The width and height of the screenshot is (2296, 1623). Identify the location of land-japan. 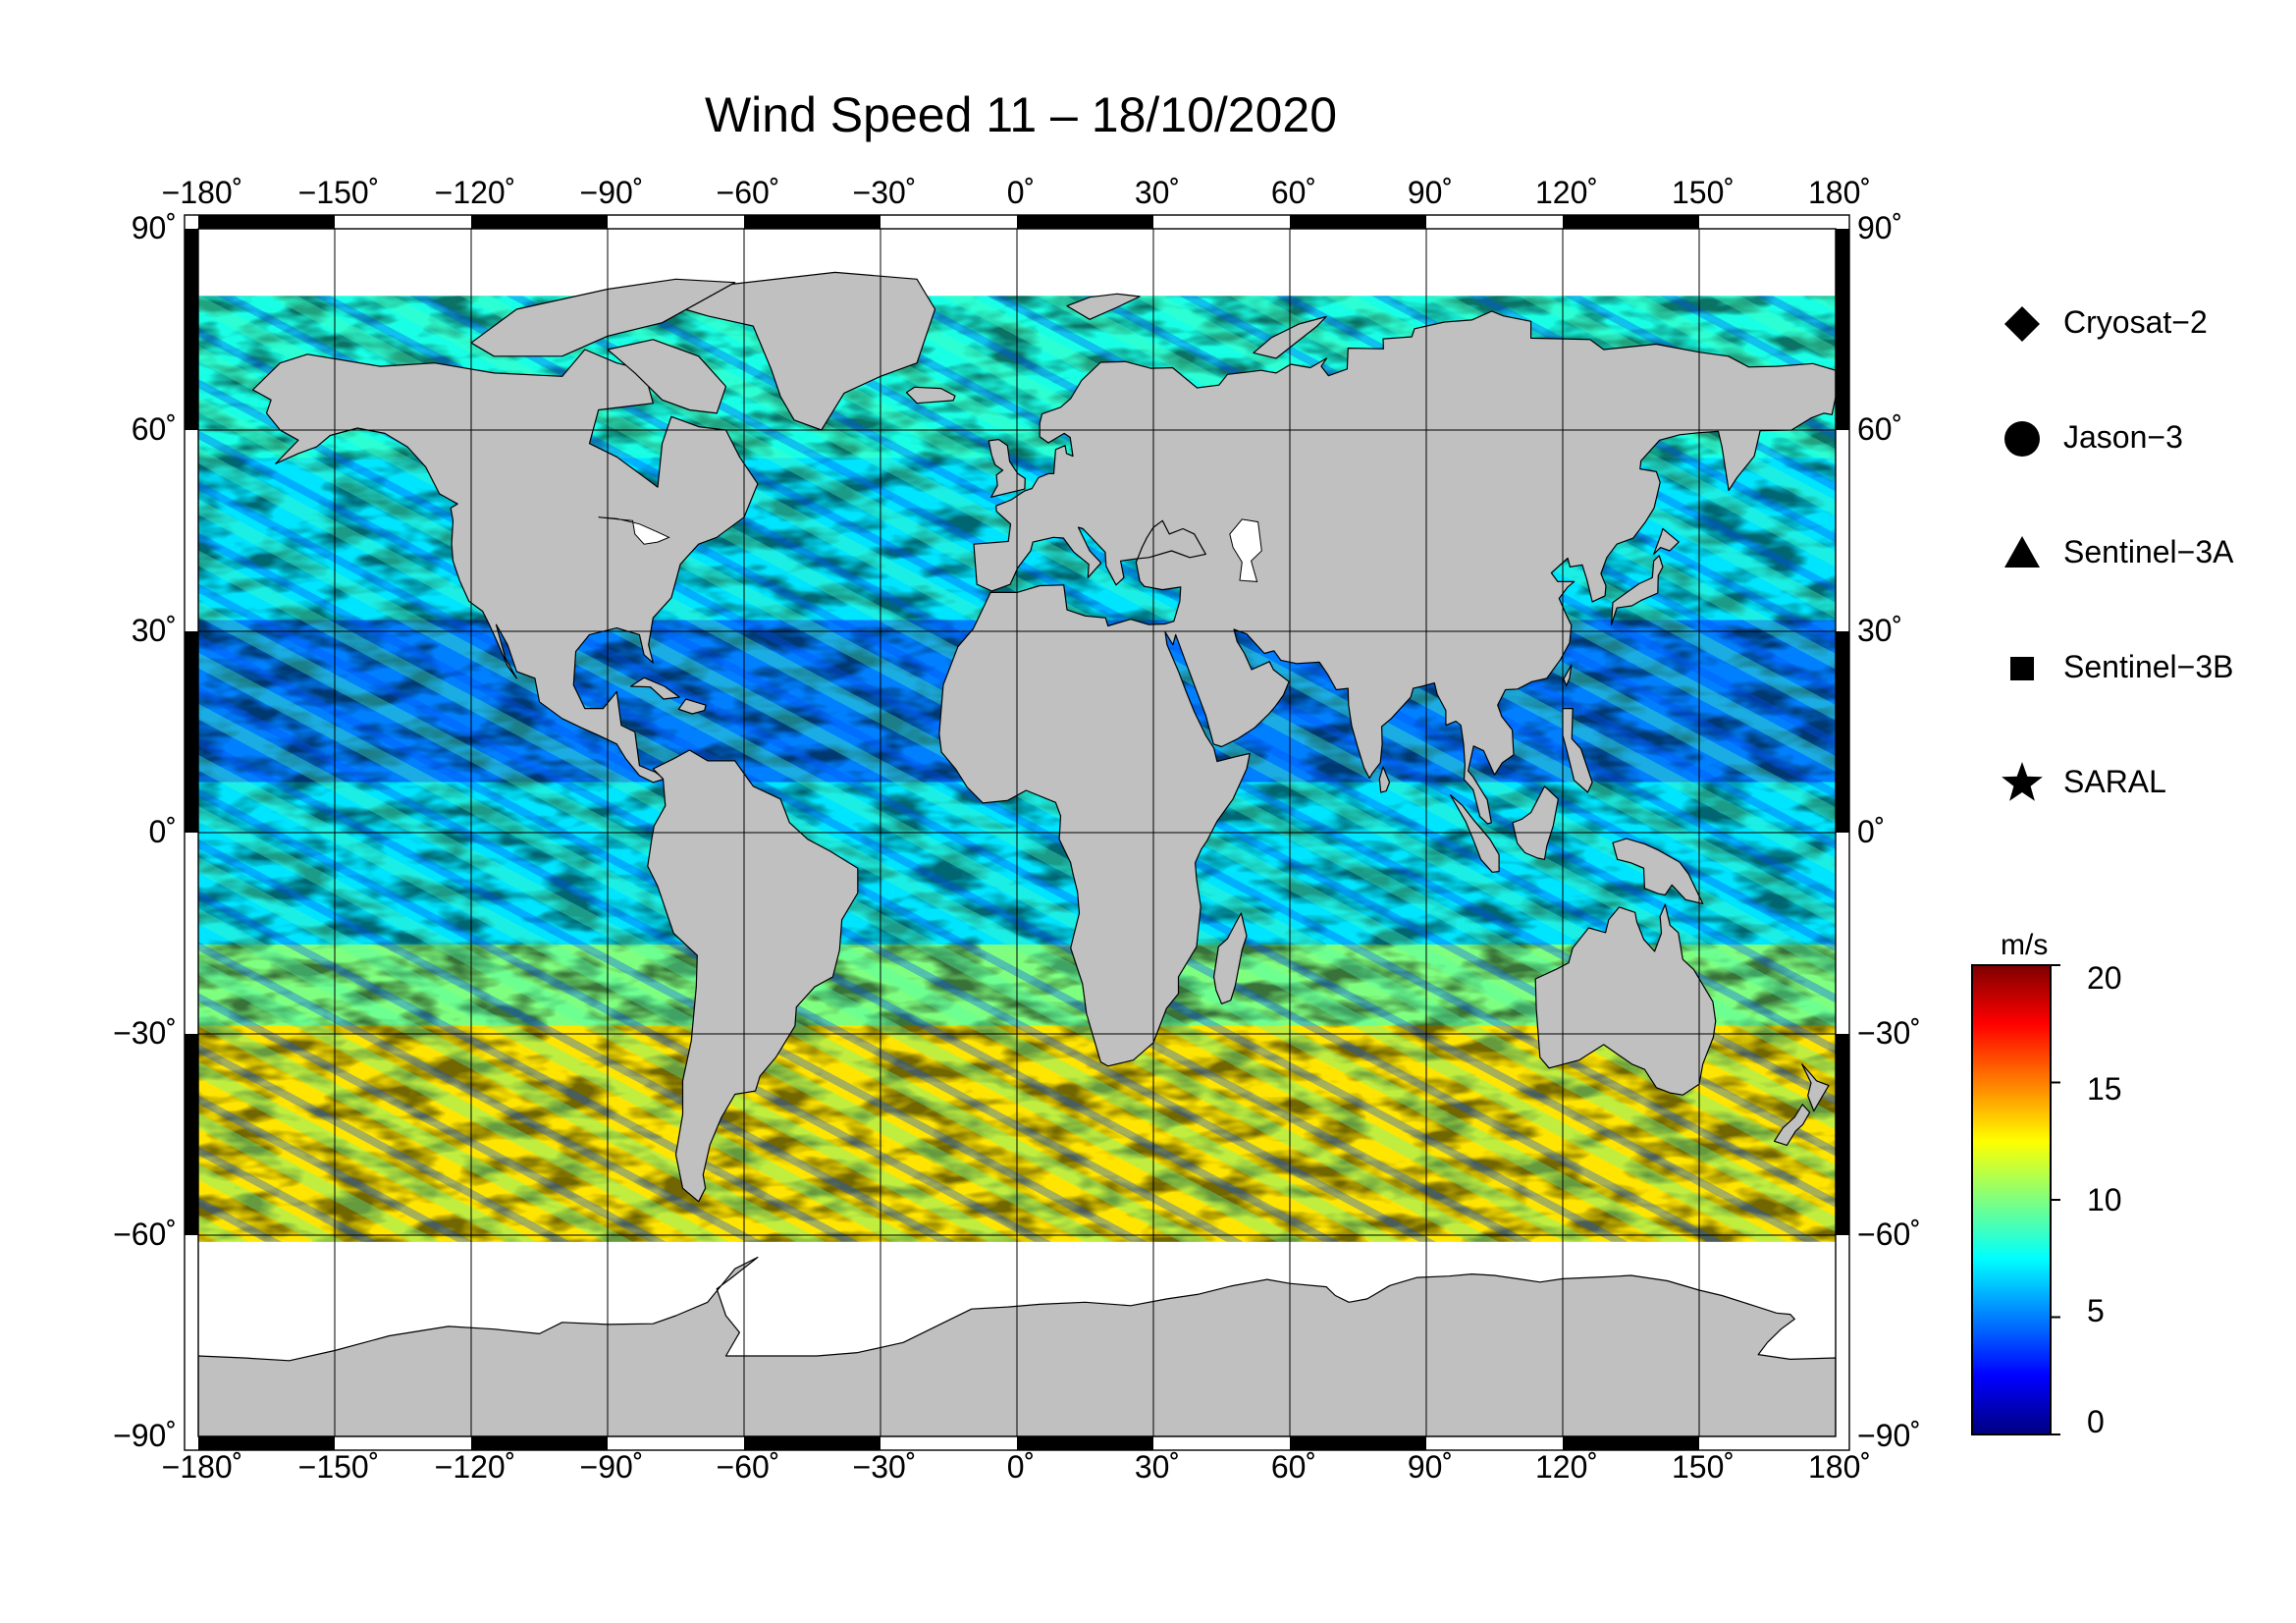
(1637, 590).